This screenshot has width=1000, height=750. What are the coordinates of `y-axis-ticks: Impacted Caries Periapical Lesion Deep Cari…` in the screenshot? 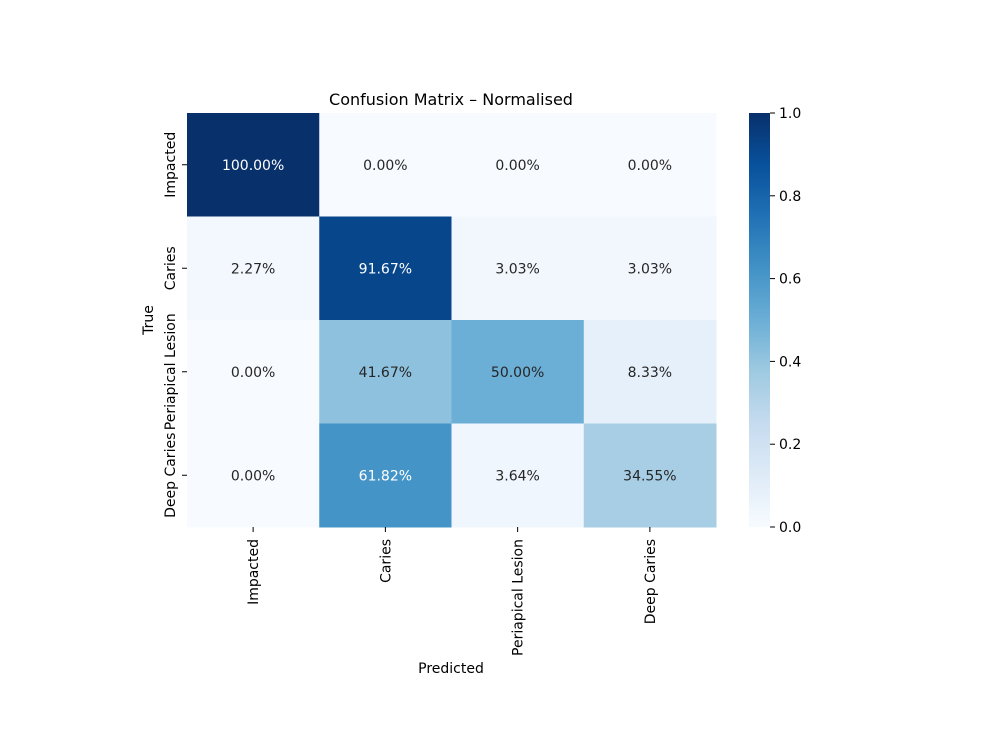 It's located at (175, 325).